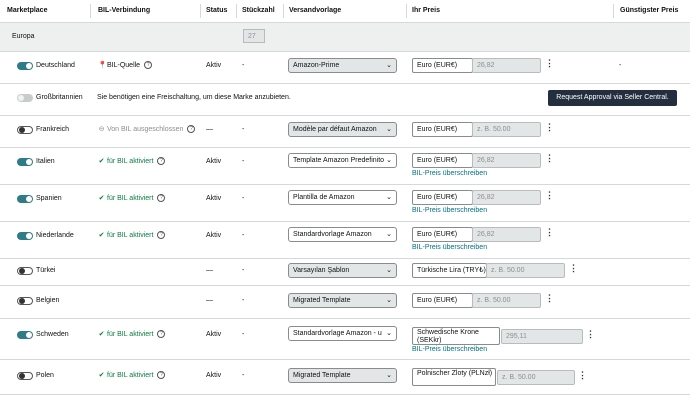 This screenshot has height=403, width=690. Describe the element at coordinates (46, 270) in the screenshot. I see `marketplace-name: Türkei` at that location.